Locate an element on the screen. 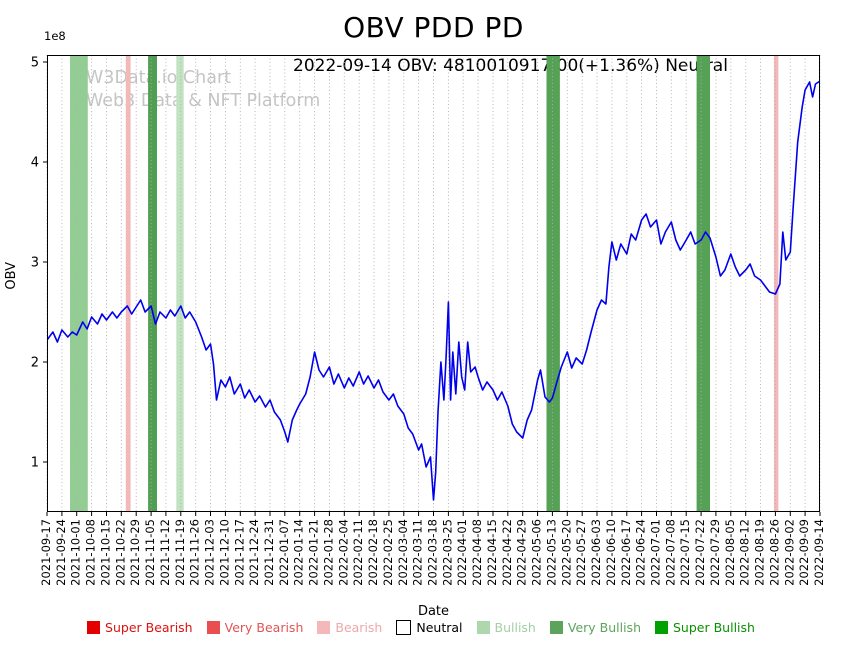 The height and width of the screenshot is (646, 842). svg-text: 2022-02-25 is located at coordinates (388, 552).